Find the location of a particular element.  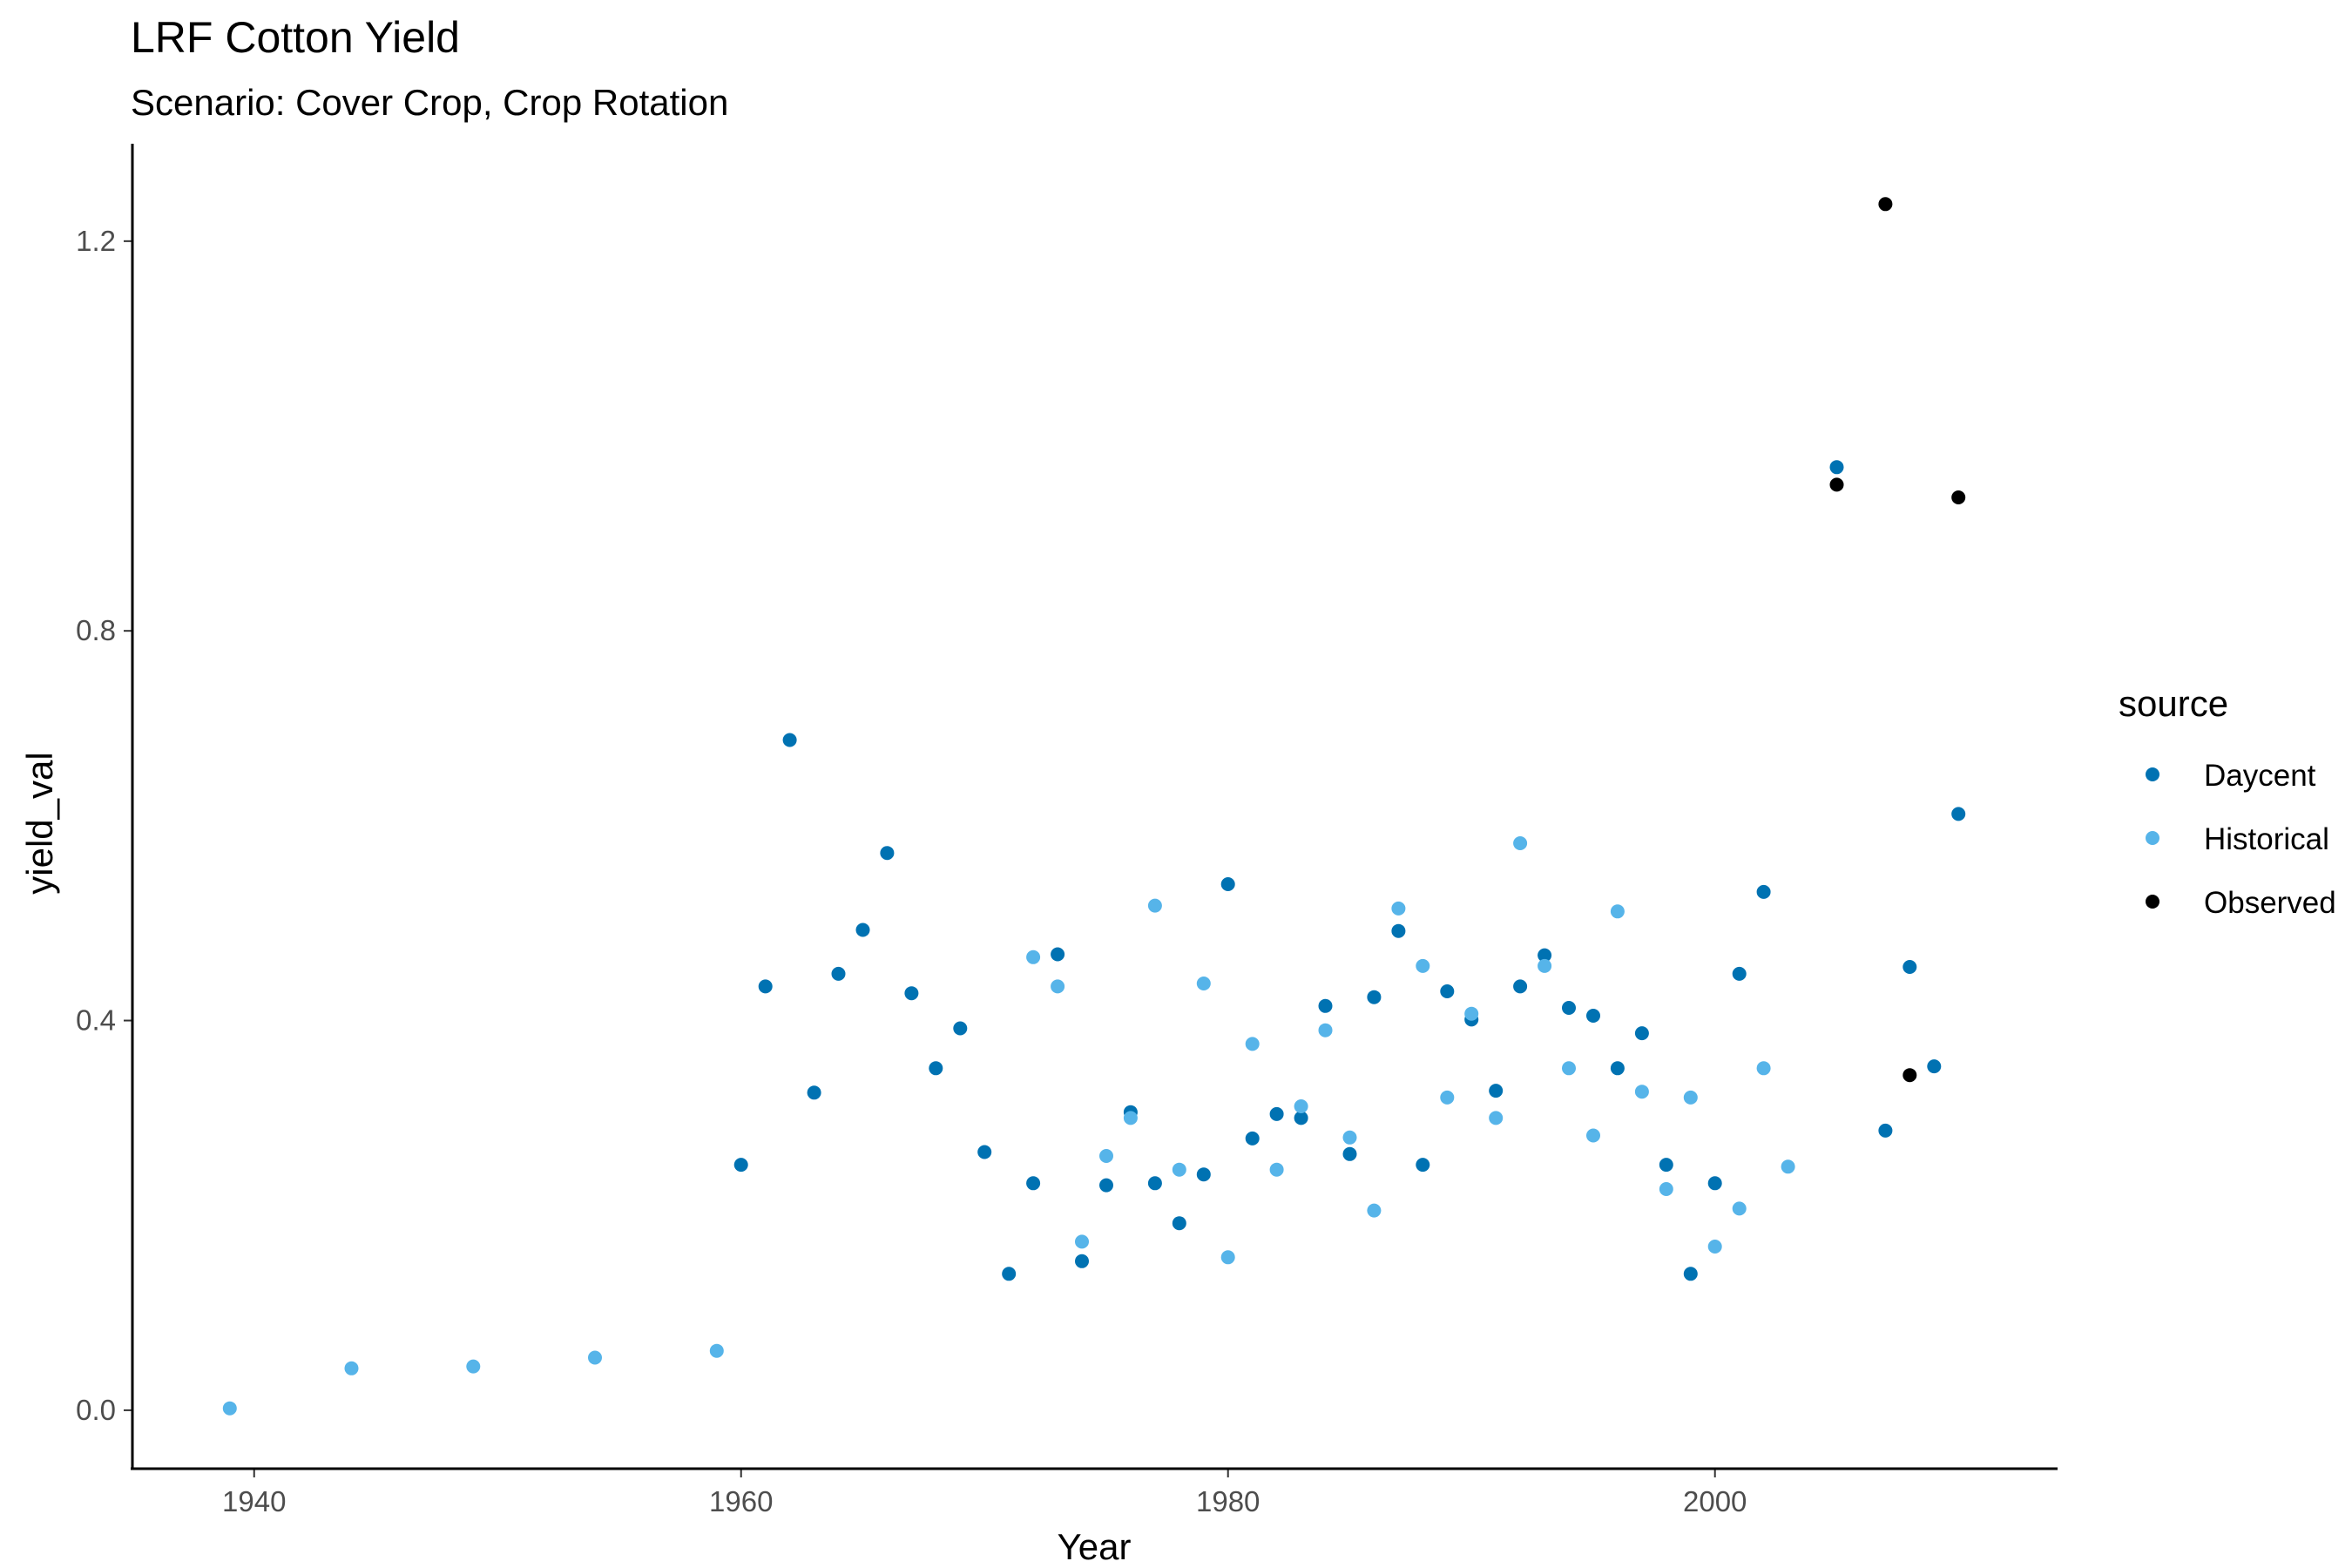

legend-label-daycent: Daycent is located at coordinates (2260, 776).